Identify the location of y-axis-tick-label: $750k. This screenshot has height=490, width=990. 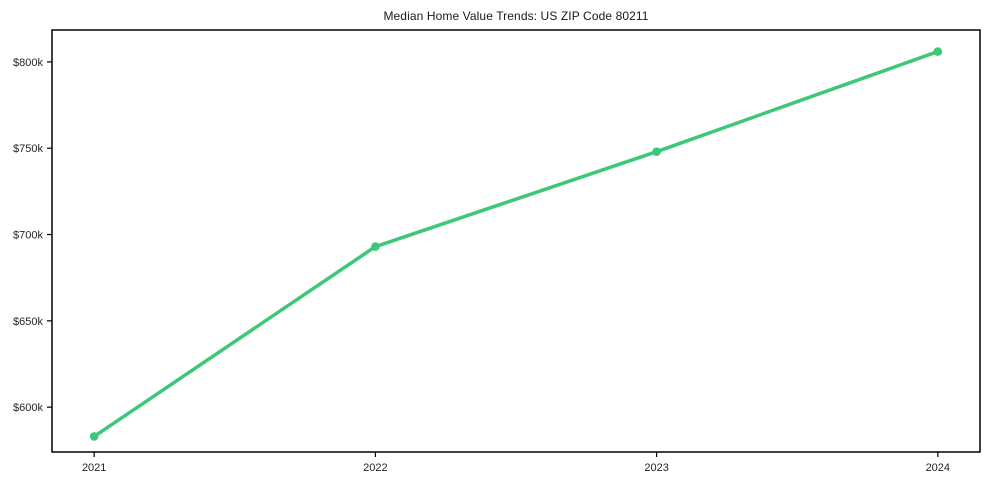
(28, 149).